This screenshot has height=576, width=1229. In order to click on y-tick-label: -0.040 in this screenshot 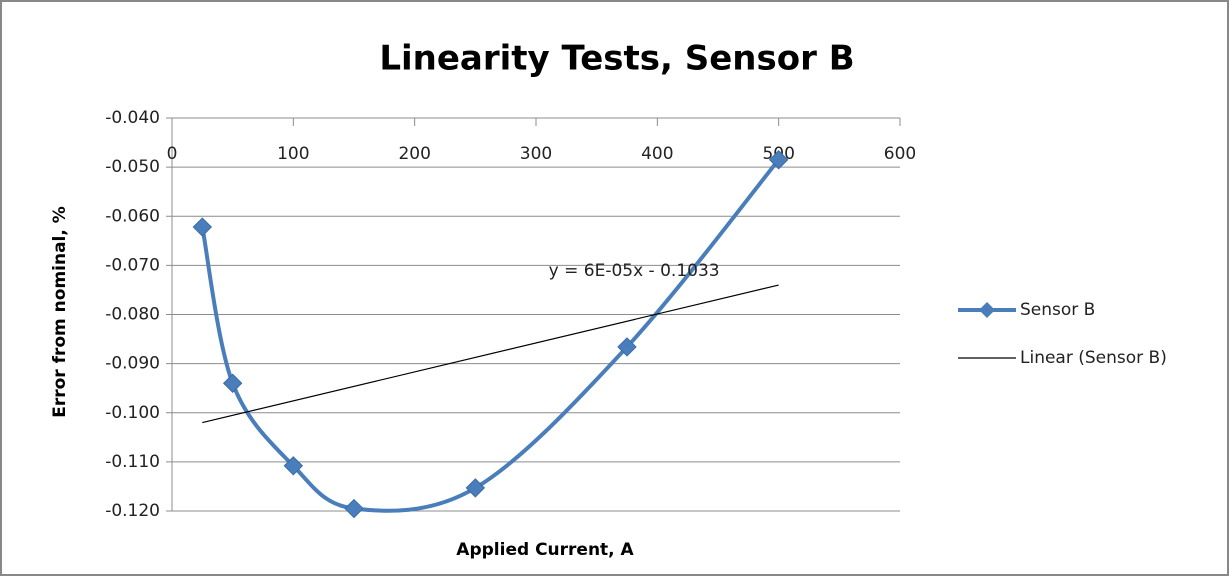, I will do `click(132, 118)`.